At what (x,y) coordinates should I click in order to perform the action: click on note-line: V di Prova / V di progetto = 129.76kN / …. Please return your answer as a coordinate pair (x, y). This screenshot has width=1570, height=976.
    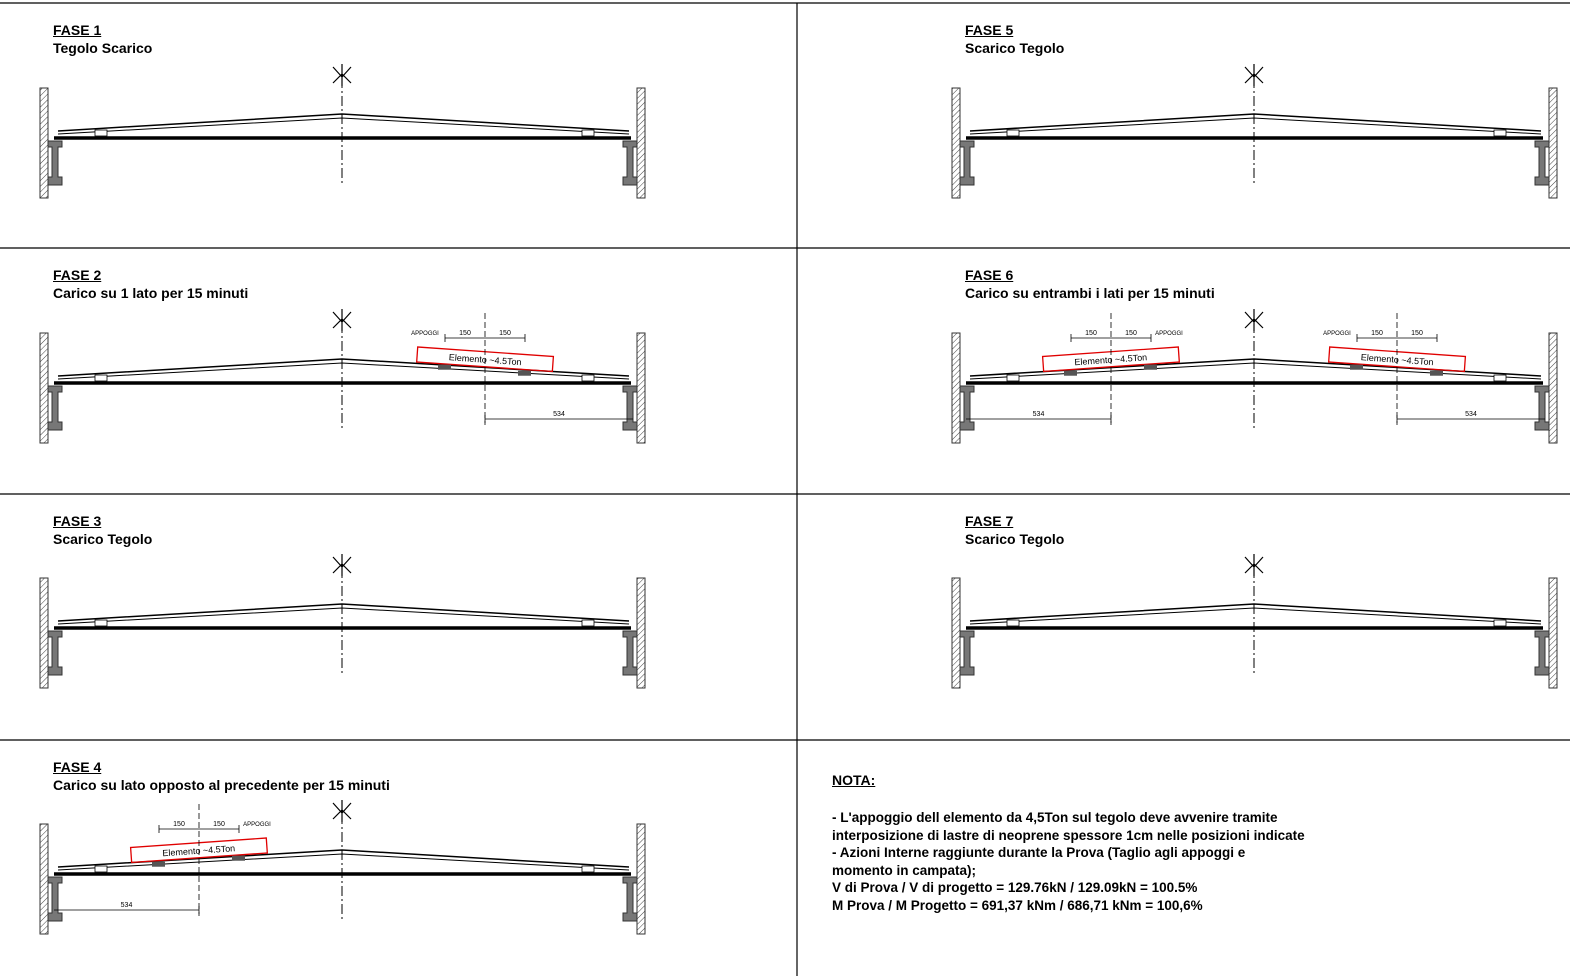
    Looking at the image, I should click on (1015, 888).